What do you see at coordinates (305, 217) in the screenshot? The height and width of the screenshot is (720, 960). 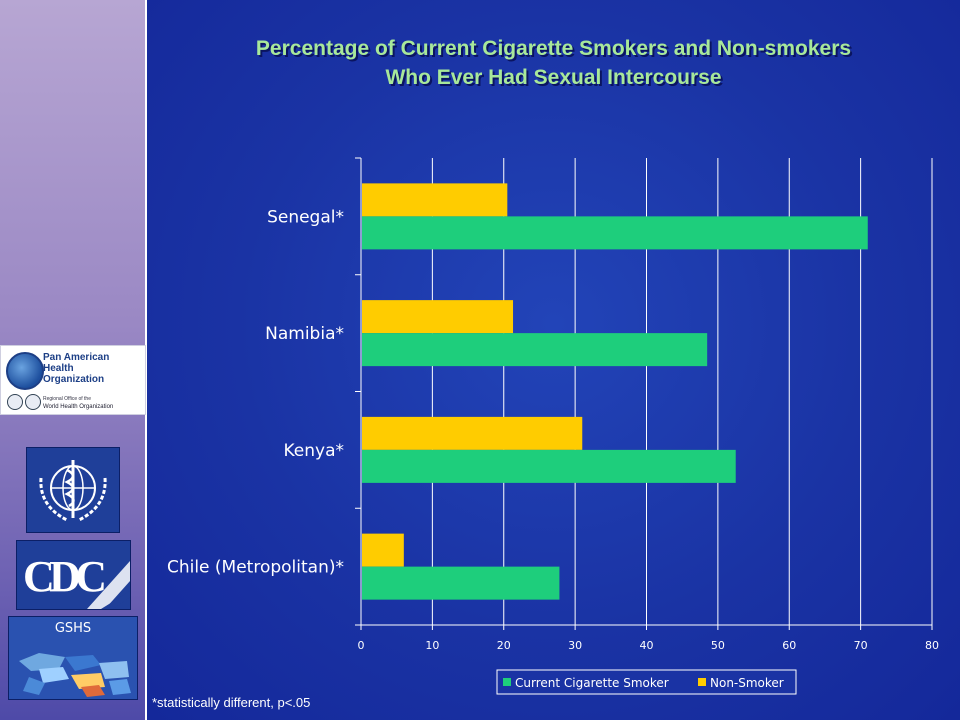 I see `category-label: Senegal*` at bounding box center [305, 217].